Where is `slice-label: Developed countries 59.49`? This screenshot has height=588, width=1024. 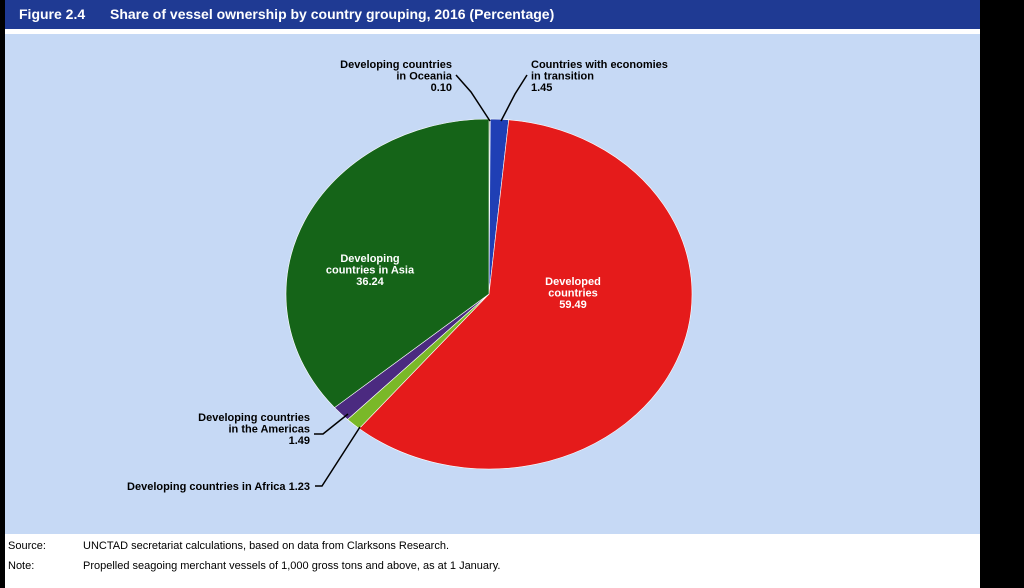
slice-label: Developed countries 59.49 is located at coordinates (573, 293).